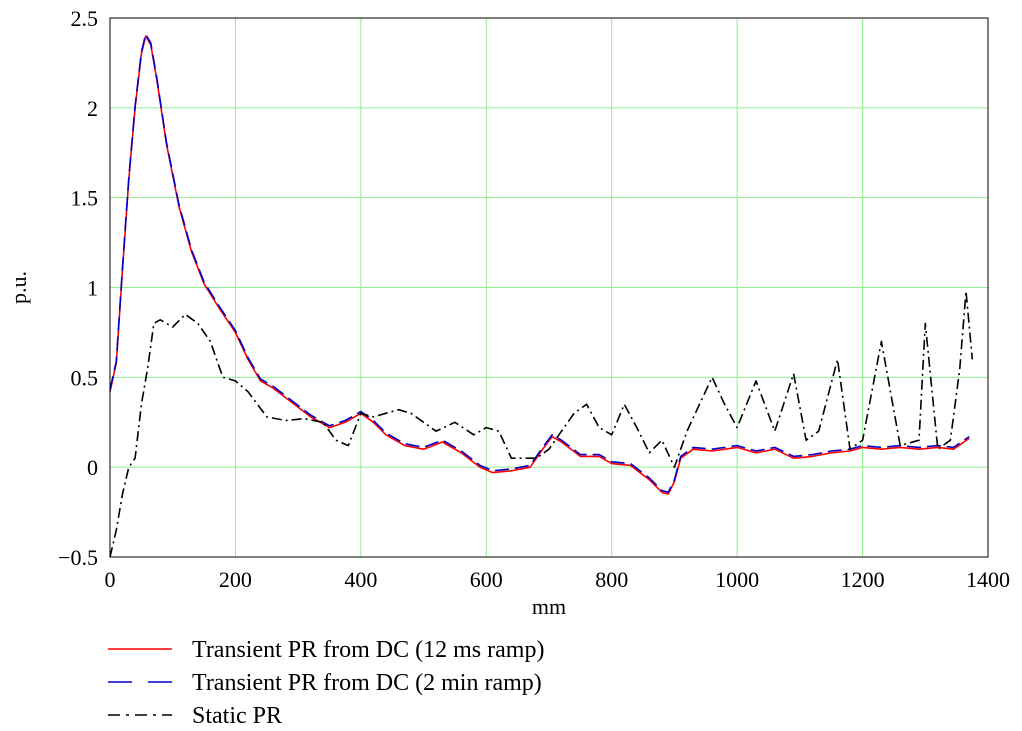  What do you see at coordinates (18, 287) in the screenshot?
I see `y-axis-label: p.u.` at bounding box center [18, 287].